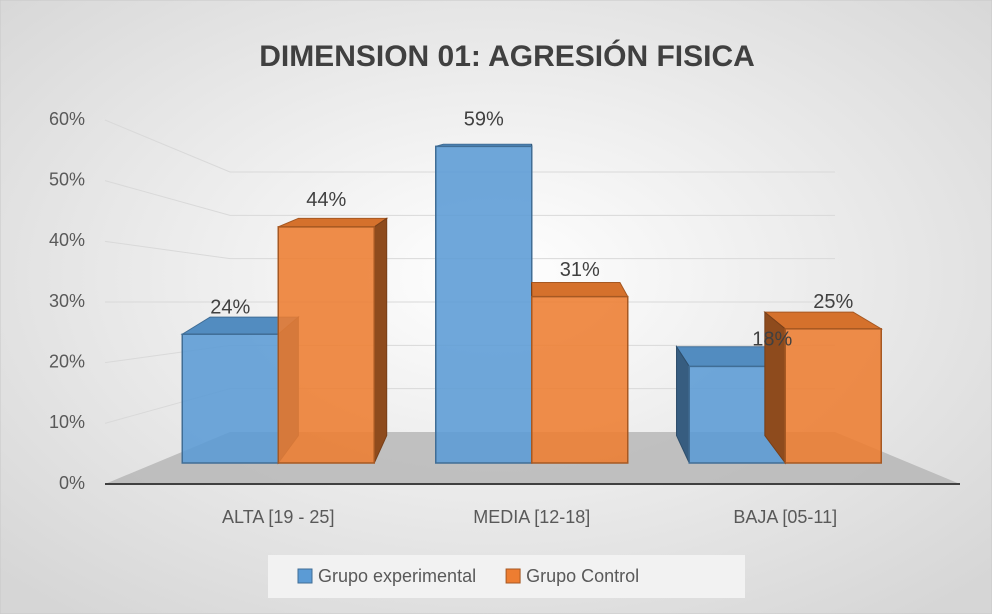 This screenshot has height=614, width=992. What do you see at coordinates (772, 340) in the screenshot?
I see `data-label: 18%` at bounding box center [772, 340].